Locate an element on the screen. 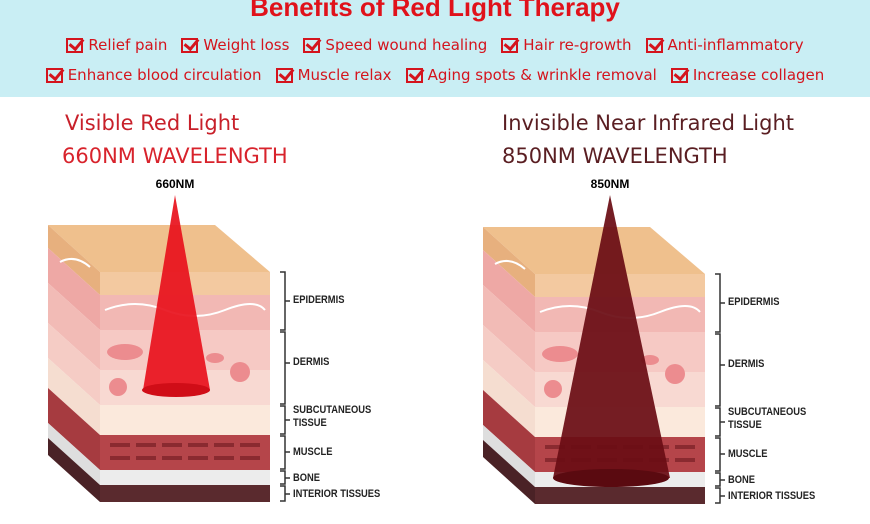 This screenshot has height=524, width=870. benefit-text: Aging spots & wrinkle removal is located at coordinates (542, 75).